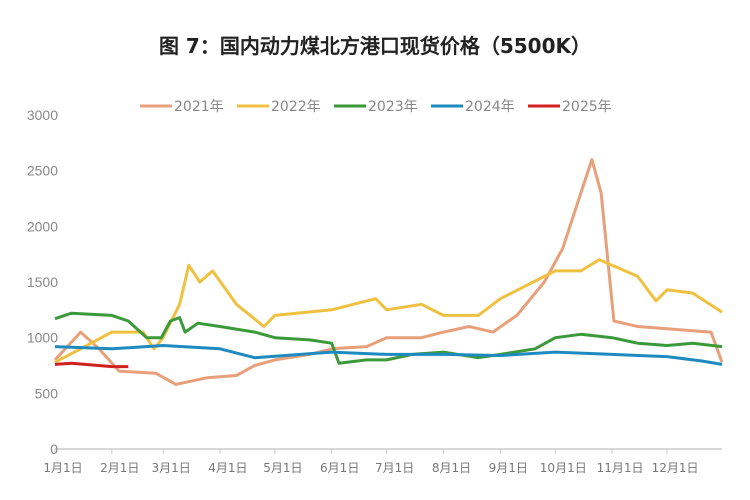  What do you see at coordinates (62, 468) in the screenshot?
I see `x-tick-label: 1月1日` at bounding box center [62, 468].